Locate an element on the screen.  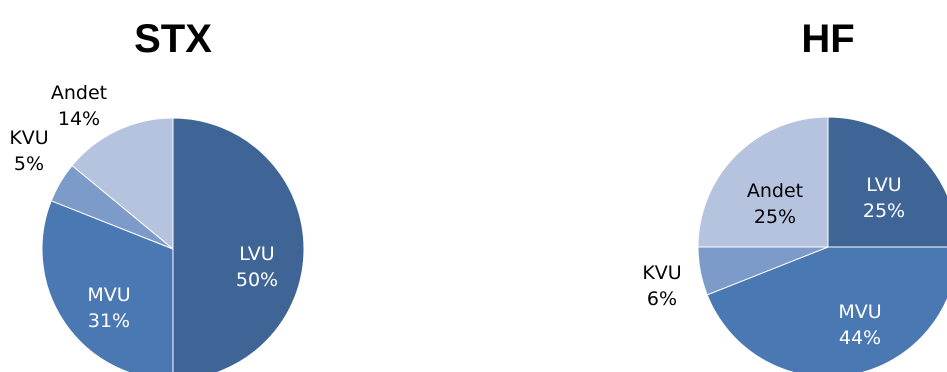
hf-label-lvu-name: LVU is located at coordinates (883, 185).